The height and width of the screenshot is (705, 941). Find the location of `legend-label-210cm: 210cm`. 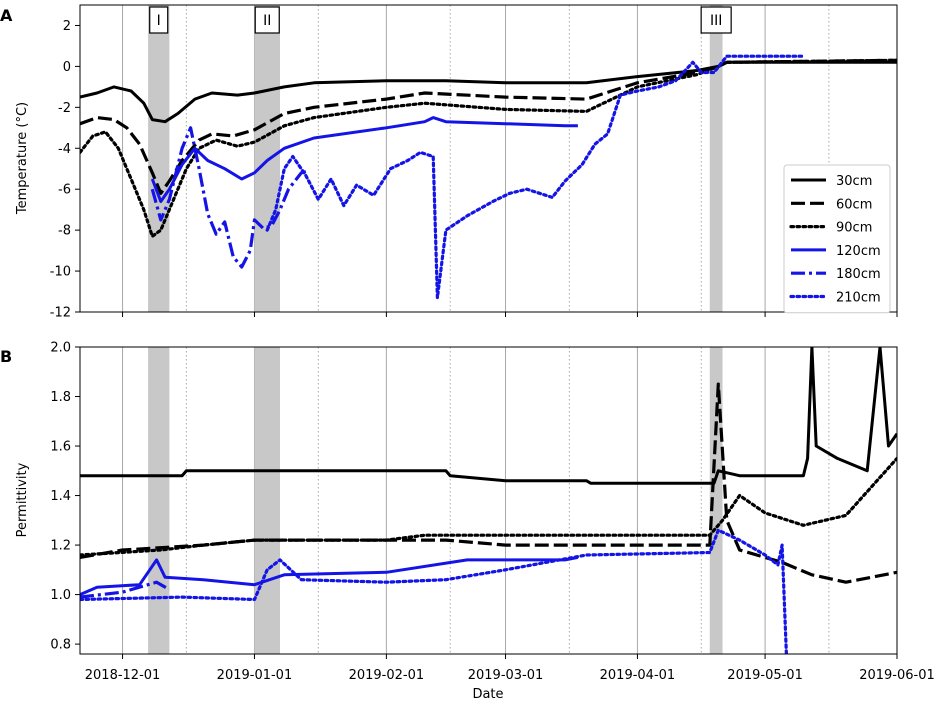

legend-label-210cm: 210cm is located at coordinates (858, 298).